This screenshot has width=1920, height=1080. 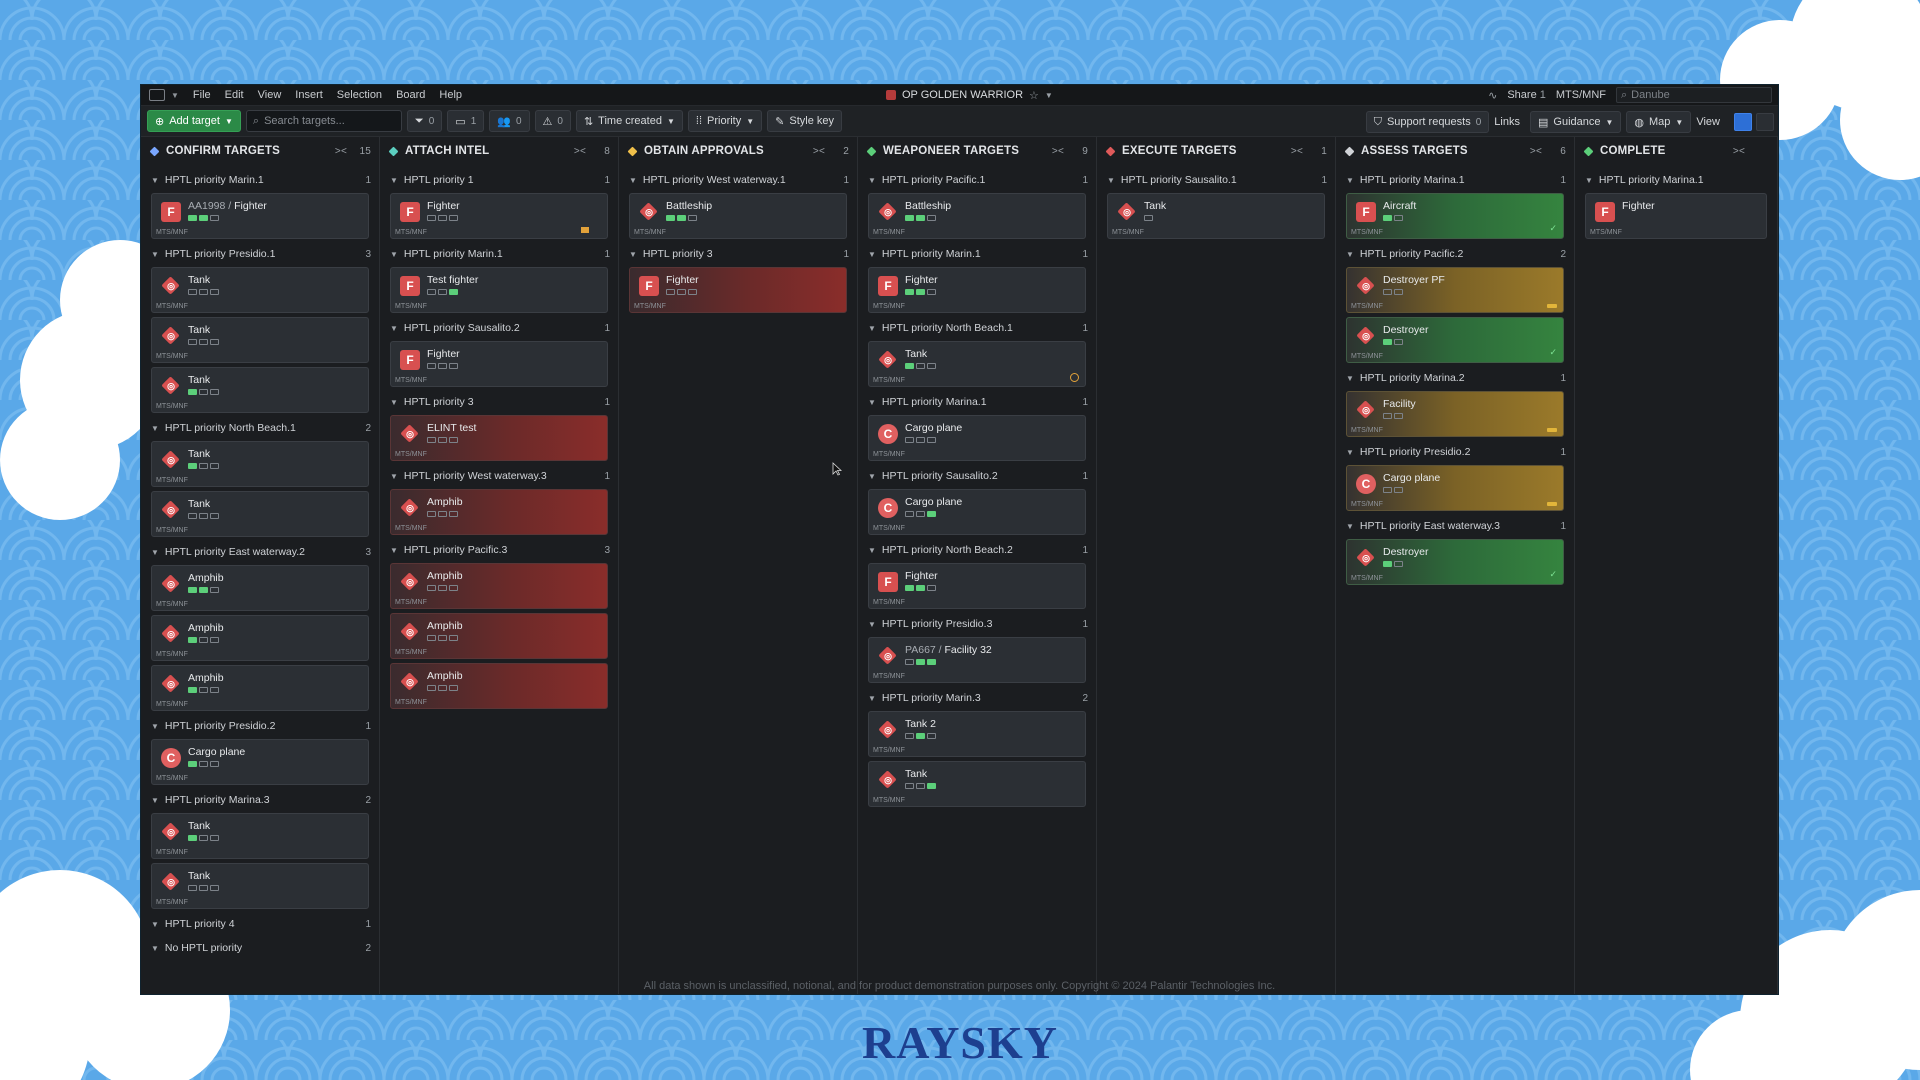 I want to click on group-header: ▼ HPTL priority Pacific.2 2, so click(x=1455, y=254).